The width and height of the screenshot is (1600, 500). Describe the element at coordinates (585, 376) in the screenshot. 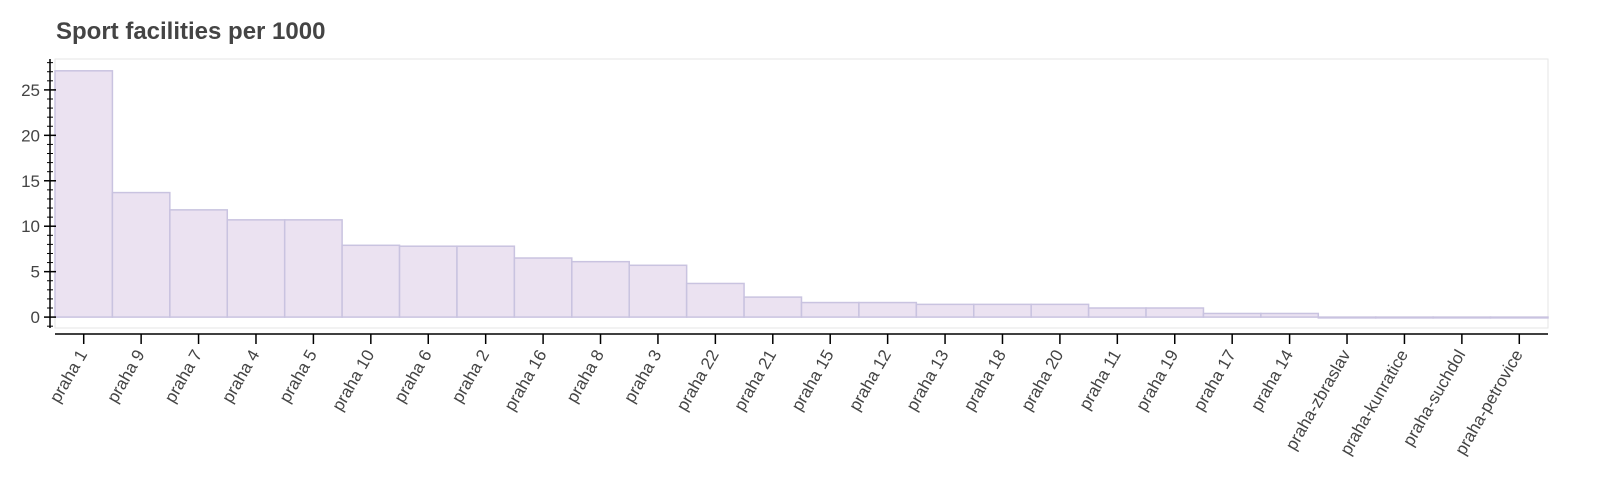

I see `x-tick-label: praha 8` at that location.